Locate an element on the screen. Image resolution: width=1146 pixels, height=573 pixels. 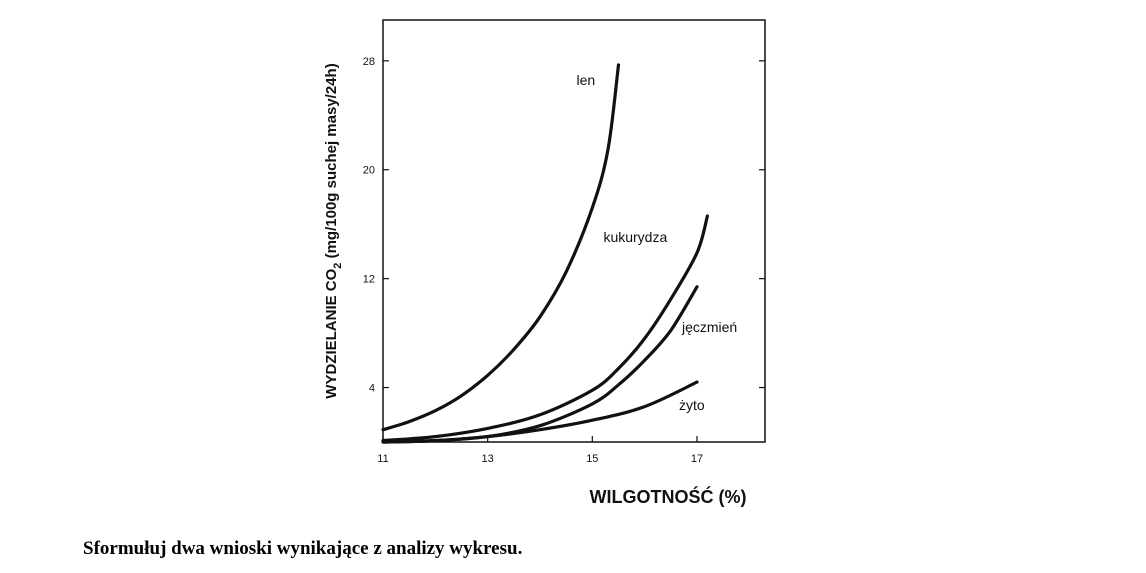
y-axis-title-subscript: 2 is located at coordinates (338, 266).